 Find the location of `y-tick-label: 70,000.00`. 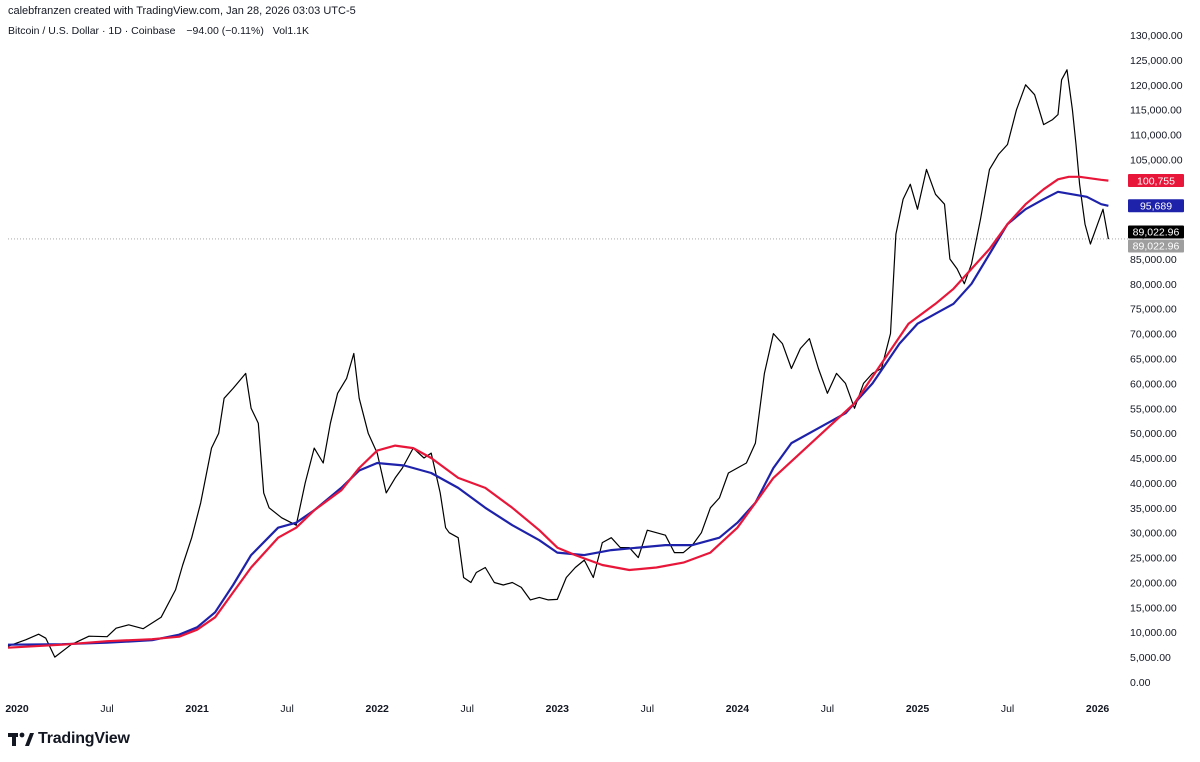

y-tick-label: 70,000.00 is located at coordinates (1153, 335).